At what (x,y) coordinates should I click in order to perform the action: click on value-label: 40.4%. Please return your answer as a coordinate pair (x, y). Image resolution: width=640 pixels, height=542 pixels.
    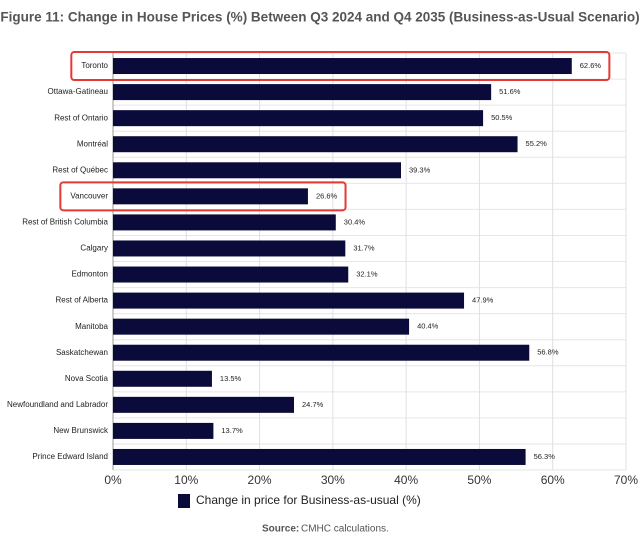
    Looking at the image, I should click on (428, 326).